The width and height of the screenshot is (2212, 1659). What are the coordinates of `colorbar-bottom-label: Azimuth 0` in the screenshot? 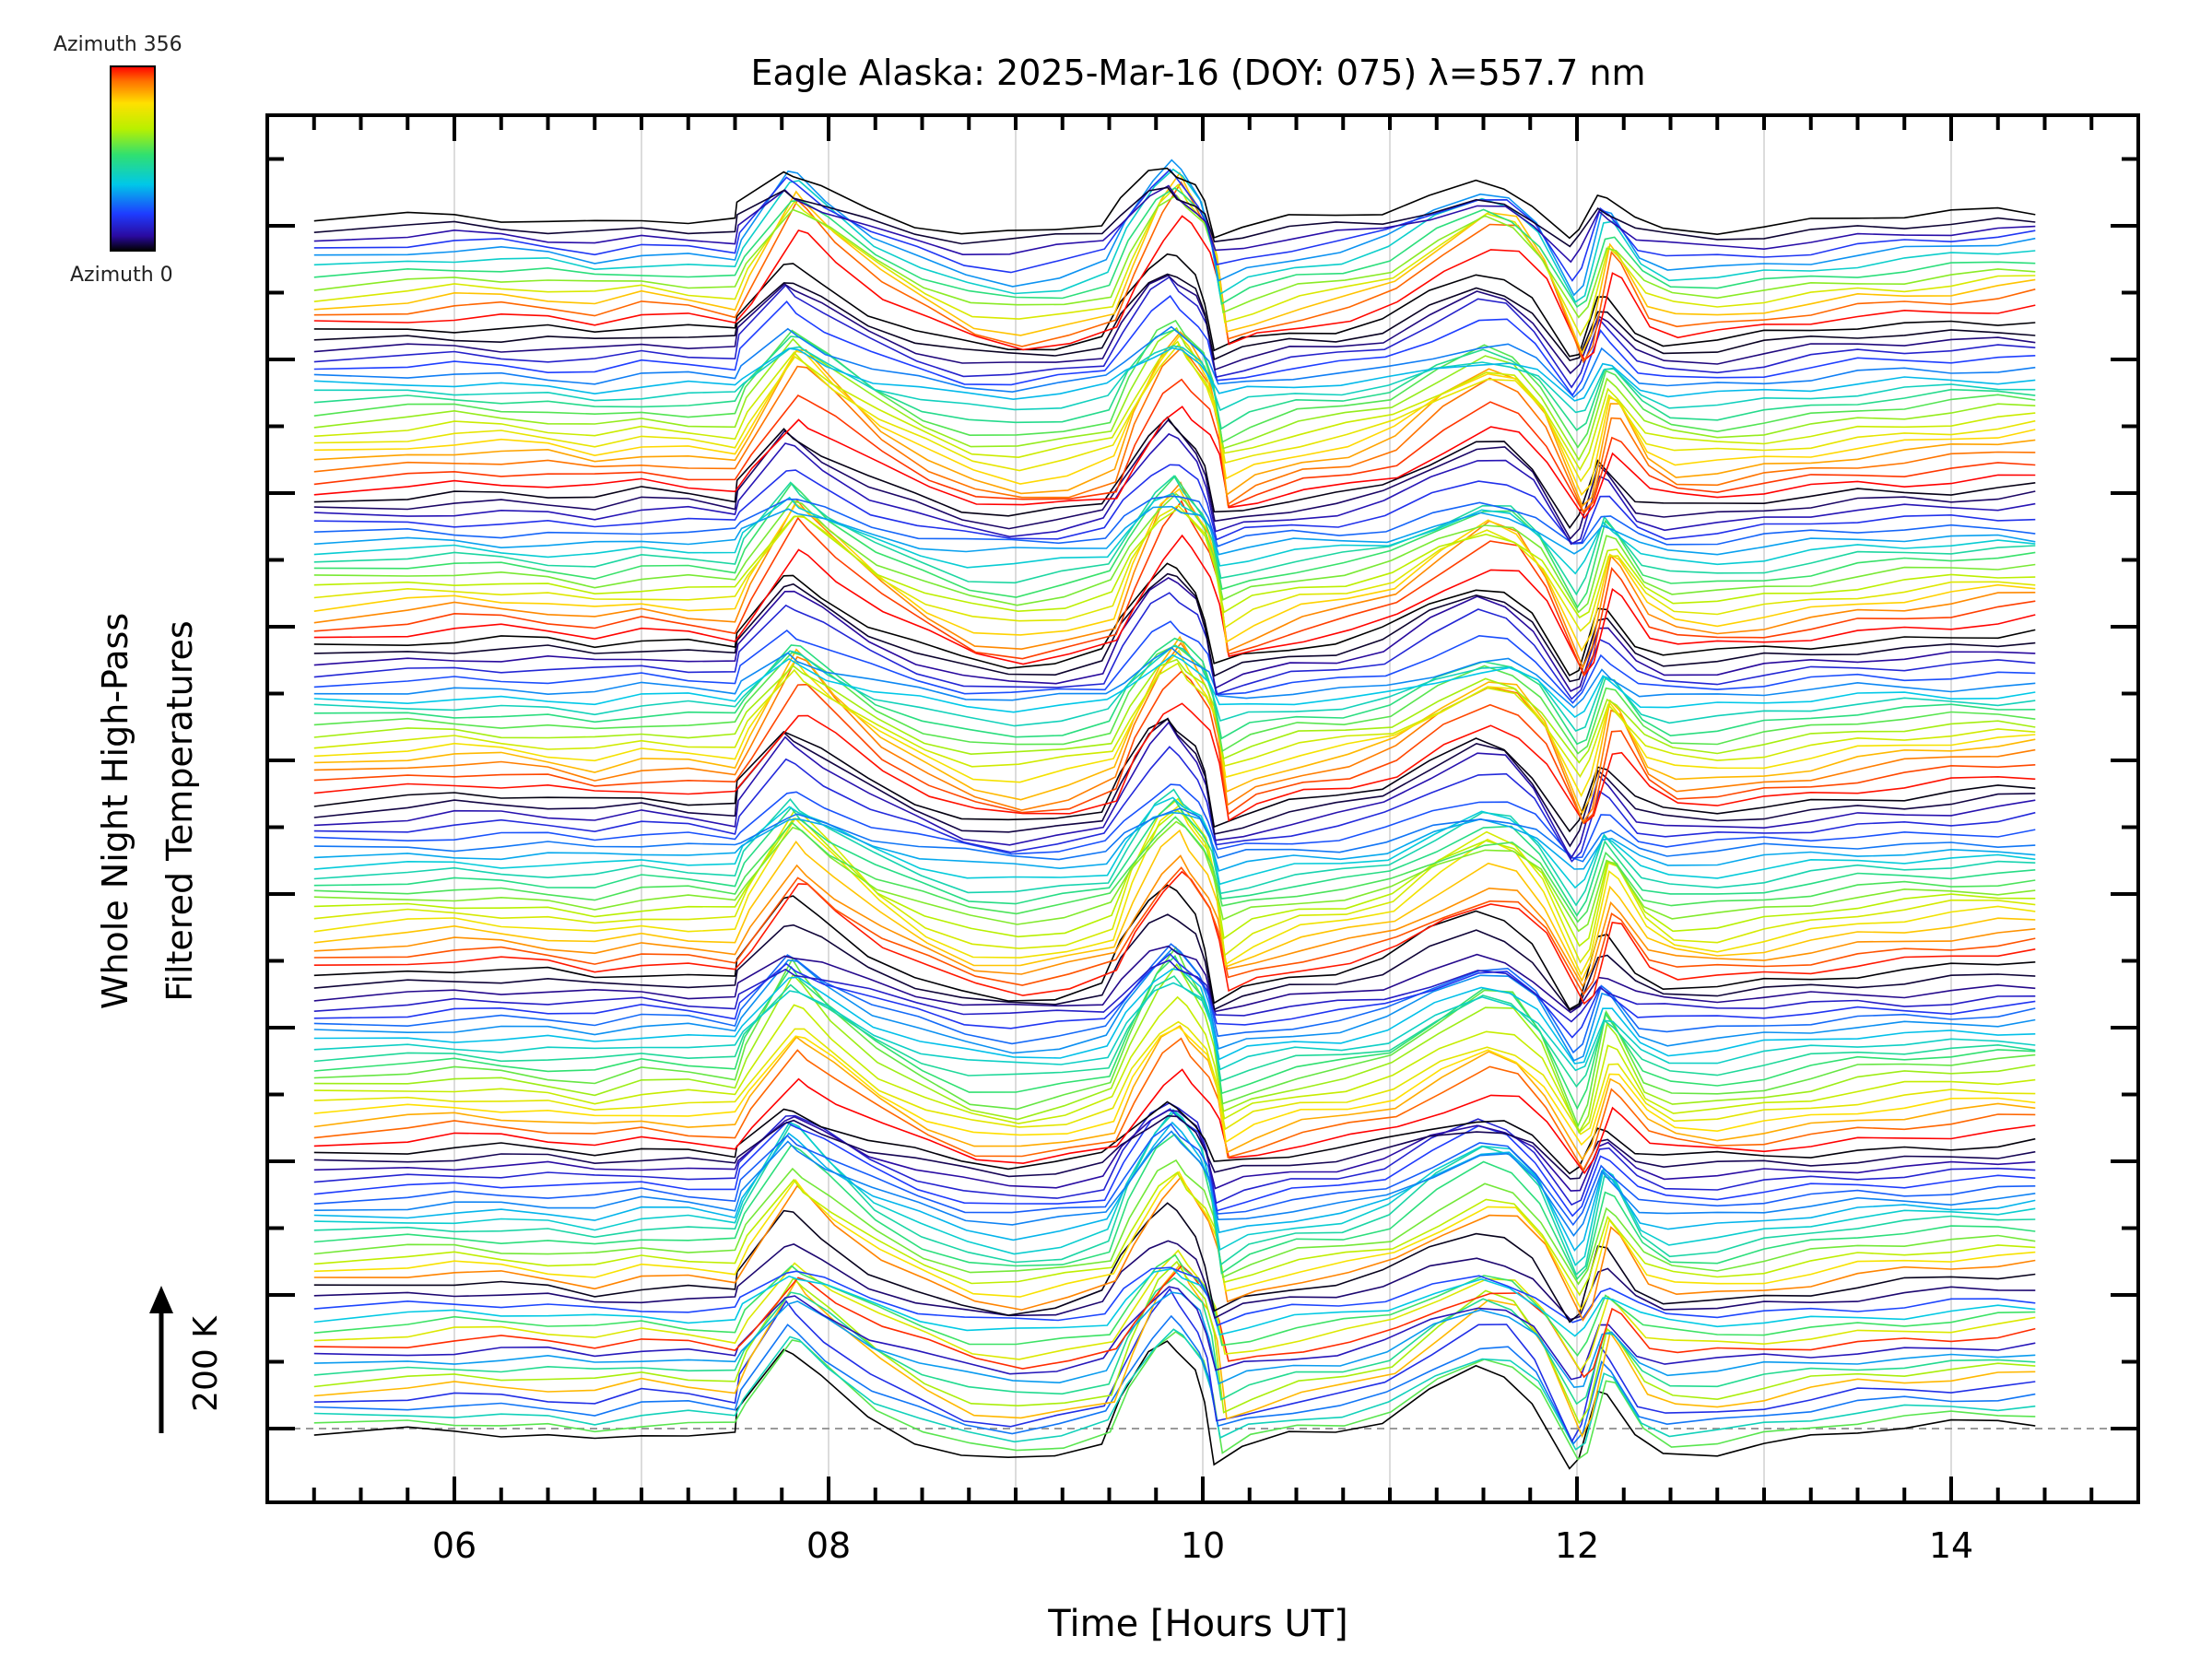 It's located at (121, 275).